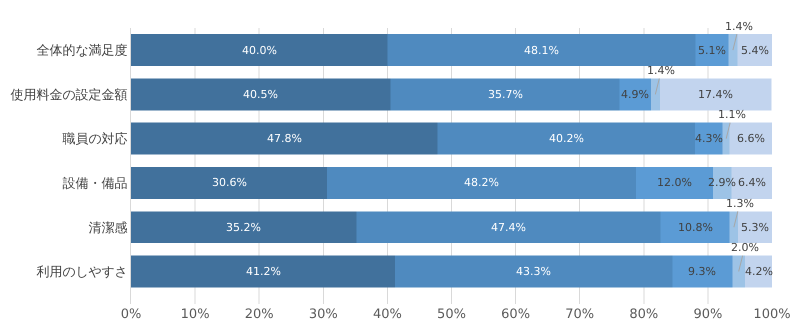 Image resolution: width=800 pixels, height=336 pixels. I want to click on data-label: 6.6%, so click(751, 138).